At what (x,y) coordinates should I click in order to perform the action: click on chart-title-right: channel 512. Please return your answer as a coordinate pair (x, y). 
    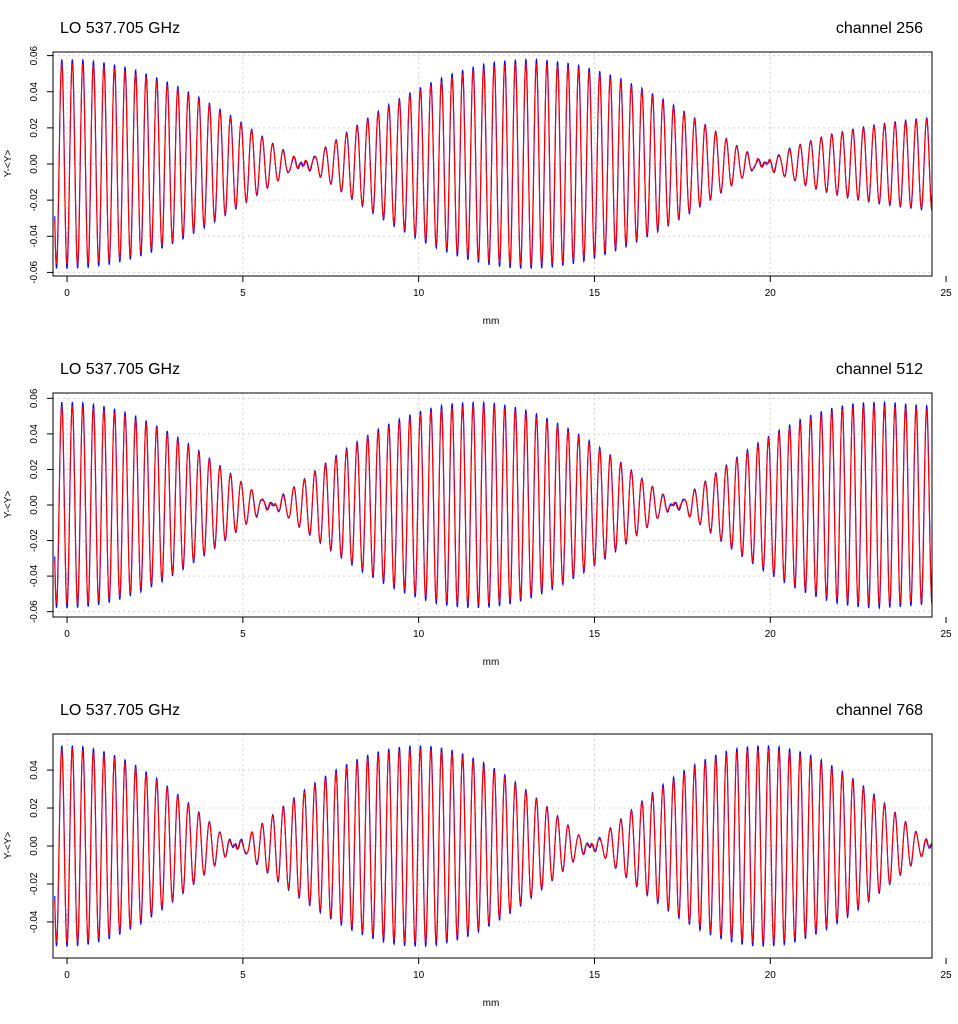
    Looking at the image, I should click on (879, 369).